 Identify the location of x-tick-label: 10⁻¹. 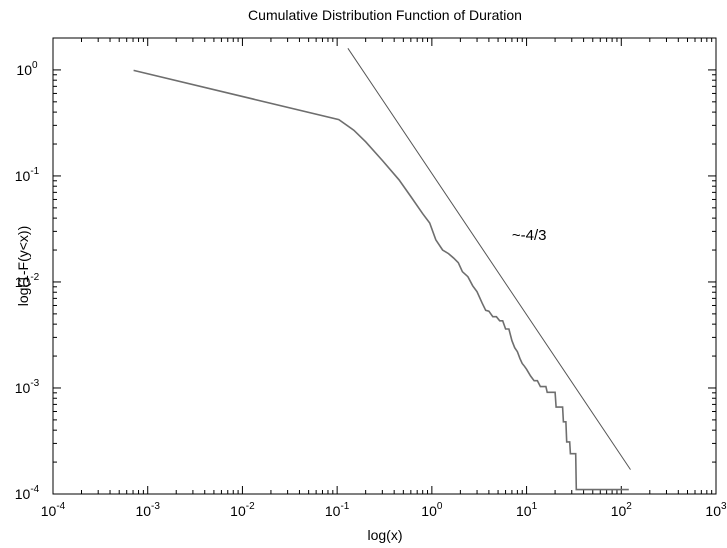
(337, 510).